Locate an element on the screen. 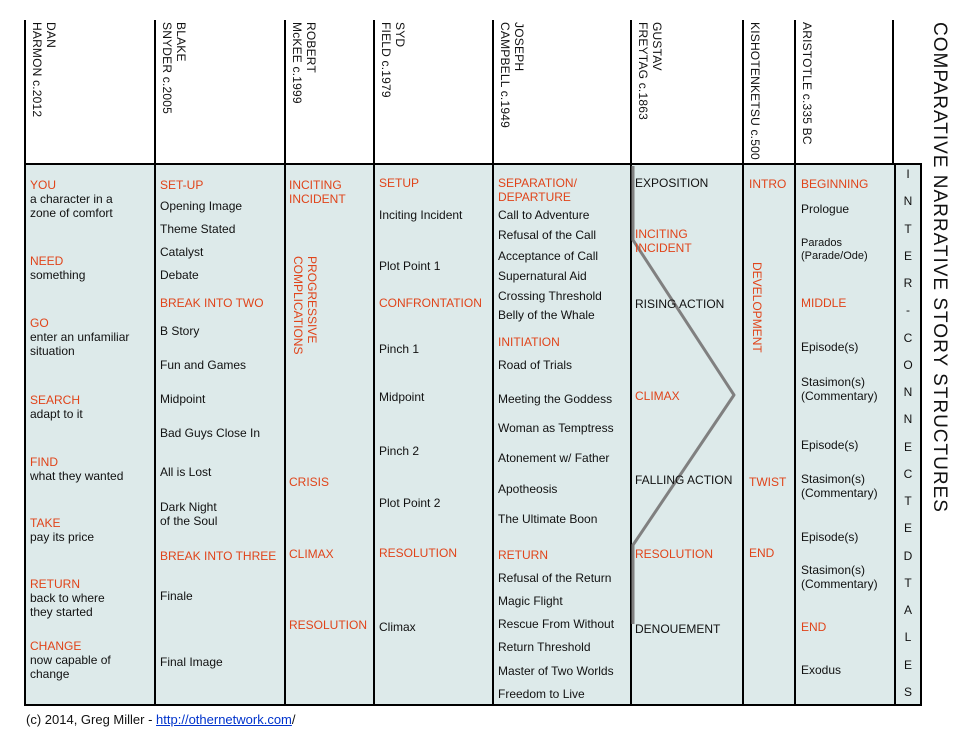 The width and height of the screenshot is (960, 741). header-field-label: SYD FIELD c.1979 is located at coordinates (393, 60).